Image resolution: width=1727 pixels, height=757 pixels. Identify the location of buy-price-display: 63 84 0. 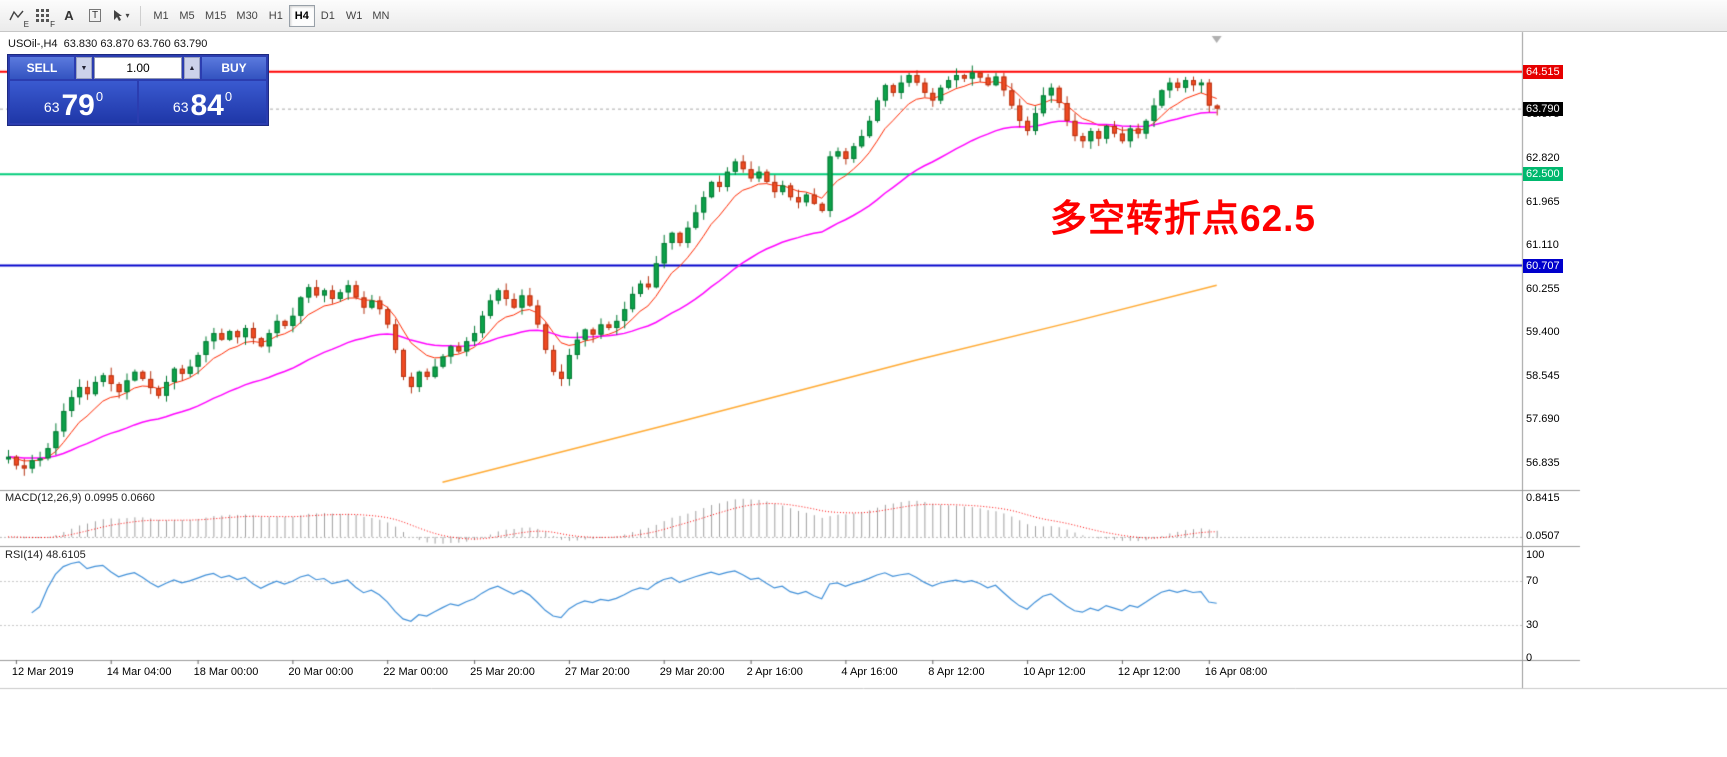
(202, 102).